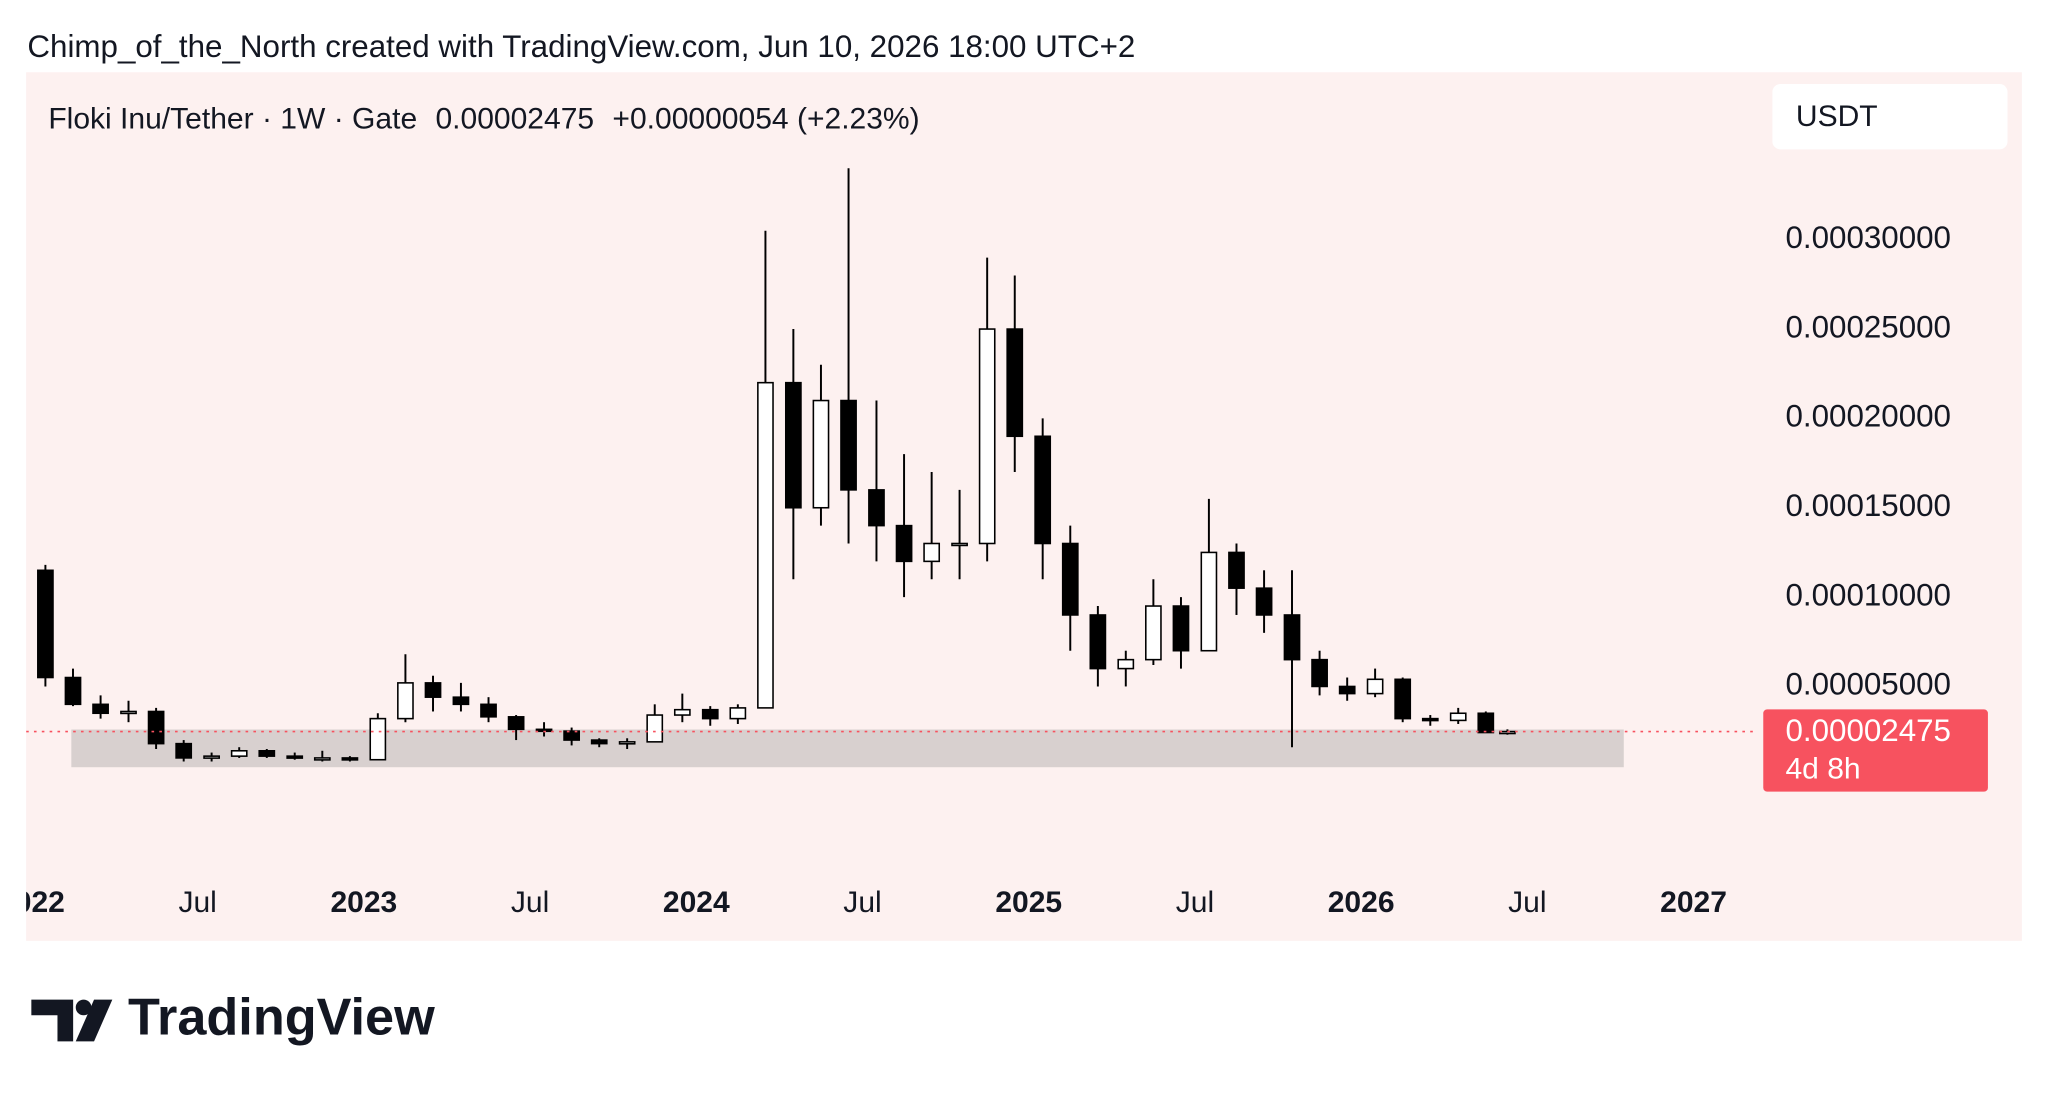  I want to click on price-label: 0.00002475, so click(1868, 730).